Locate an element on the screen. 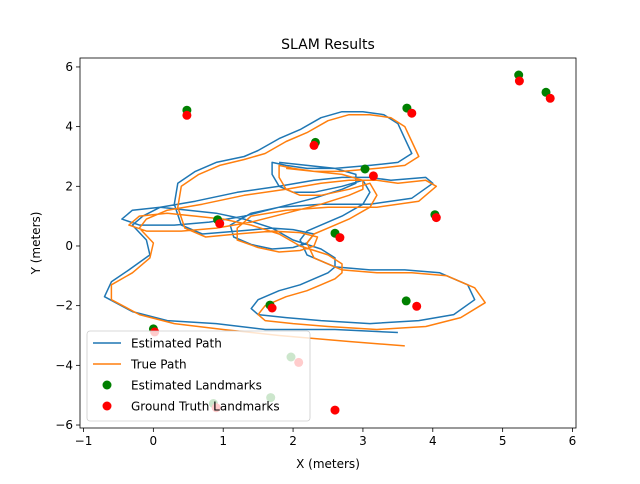  x-tick-label: −1 is located at coordinates (84, 441).